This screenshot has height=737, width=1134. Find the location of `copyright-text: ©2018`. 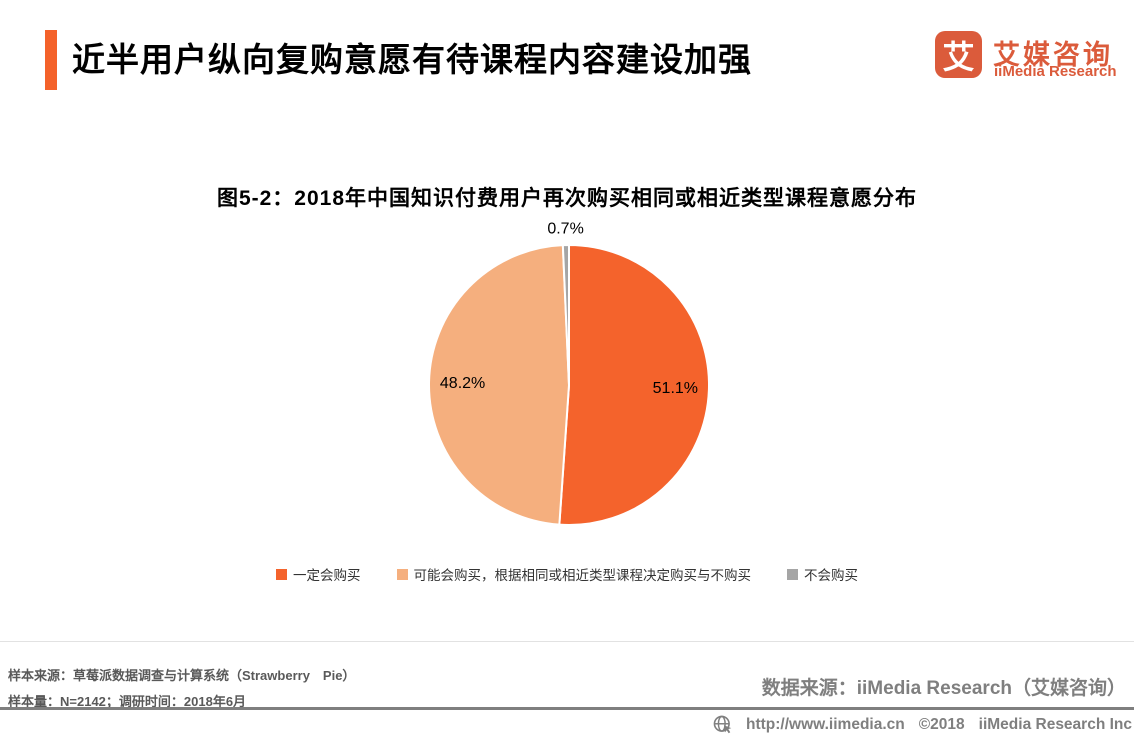

copyright-text: ©2018 is located at coordinates (941, 724).